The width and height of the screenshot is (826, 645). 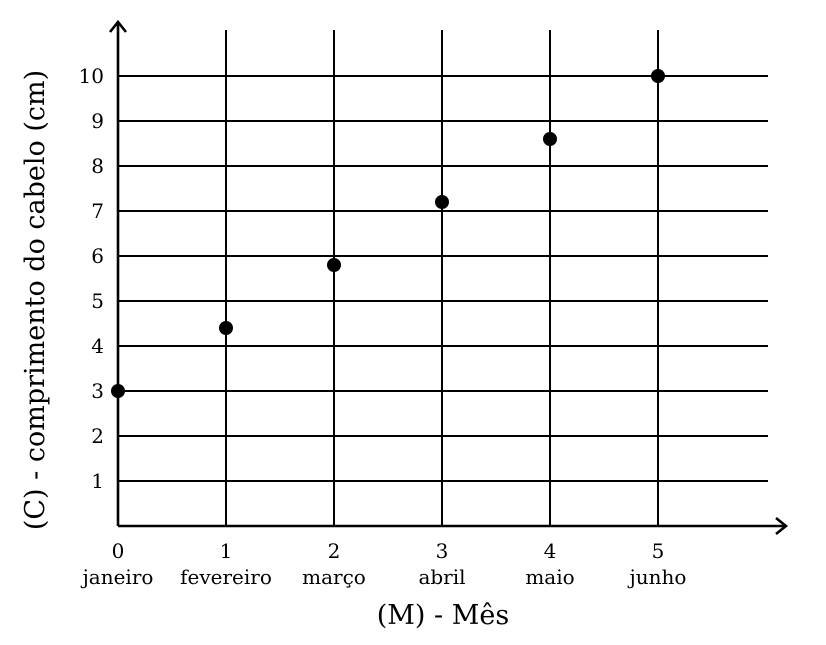 What do you see at coordinates (97, 391) in the screenshot?
I see `y-tick-label: 3` at bounding box center [97, 391].